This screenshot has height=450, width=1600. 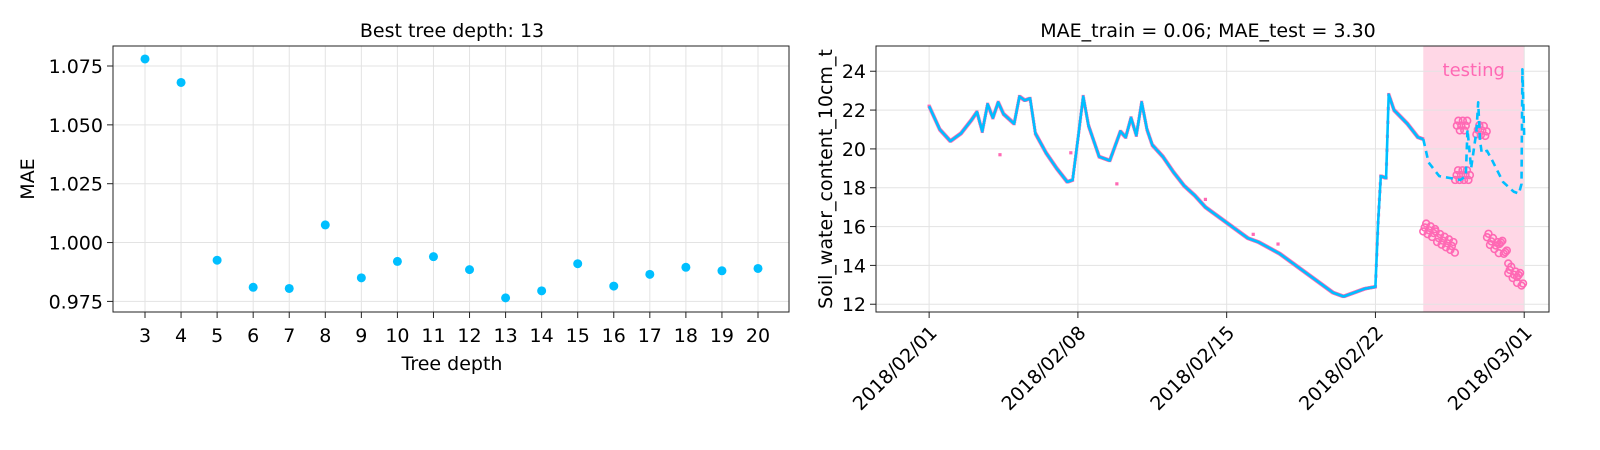 I want to click on x-tick-label: 16, so click(x=614, y=336).